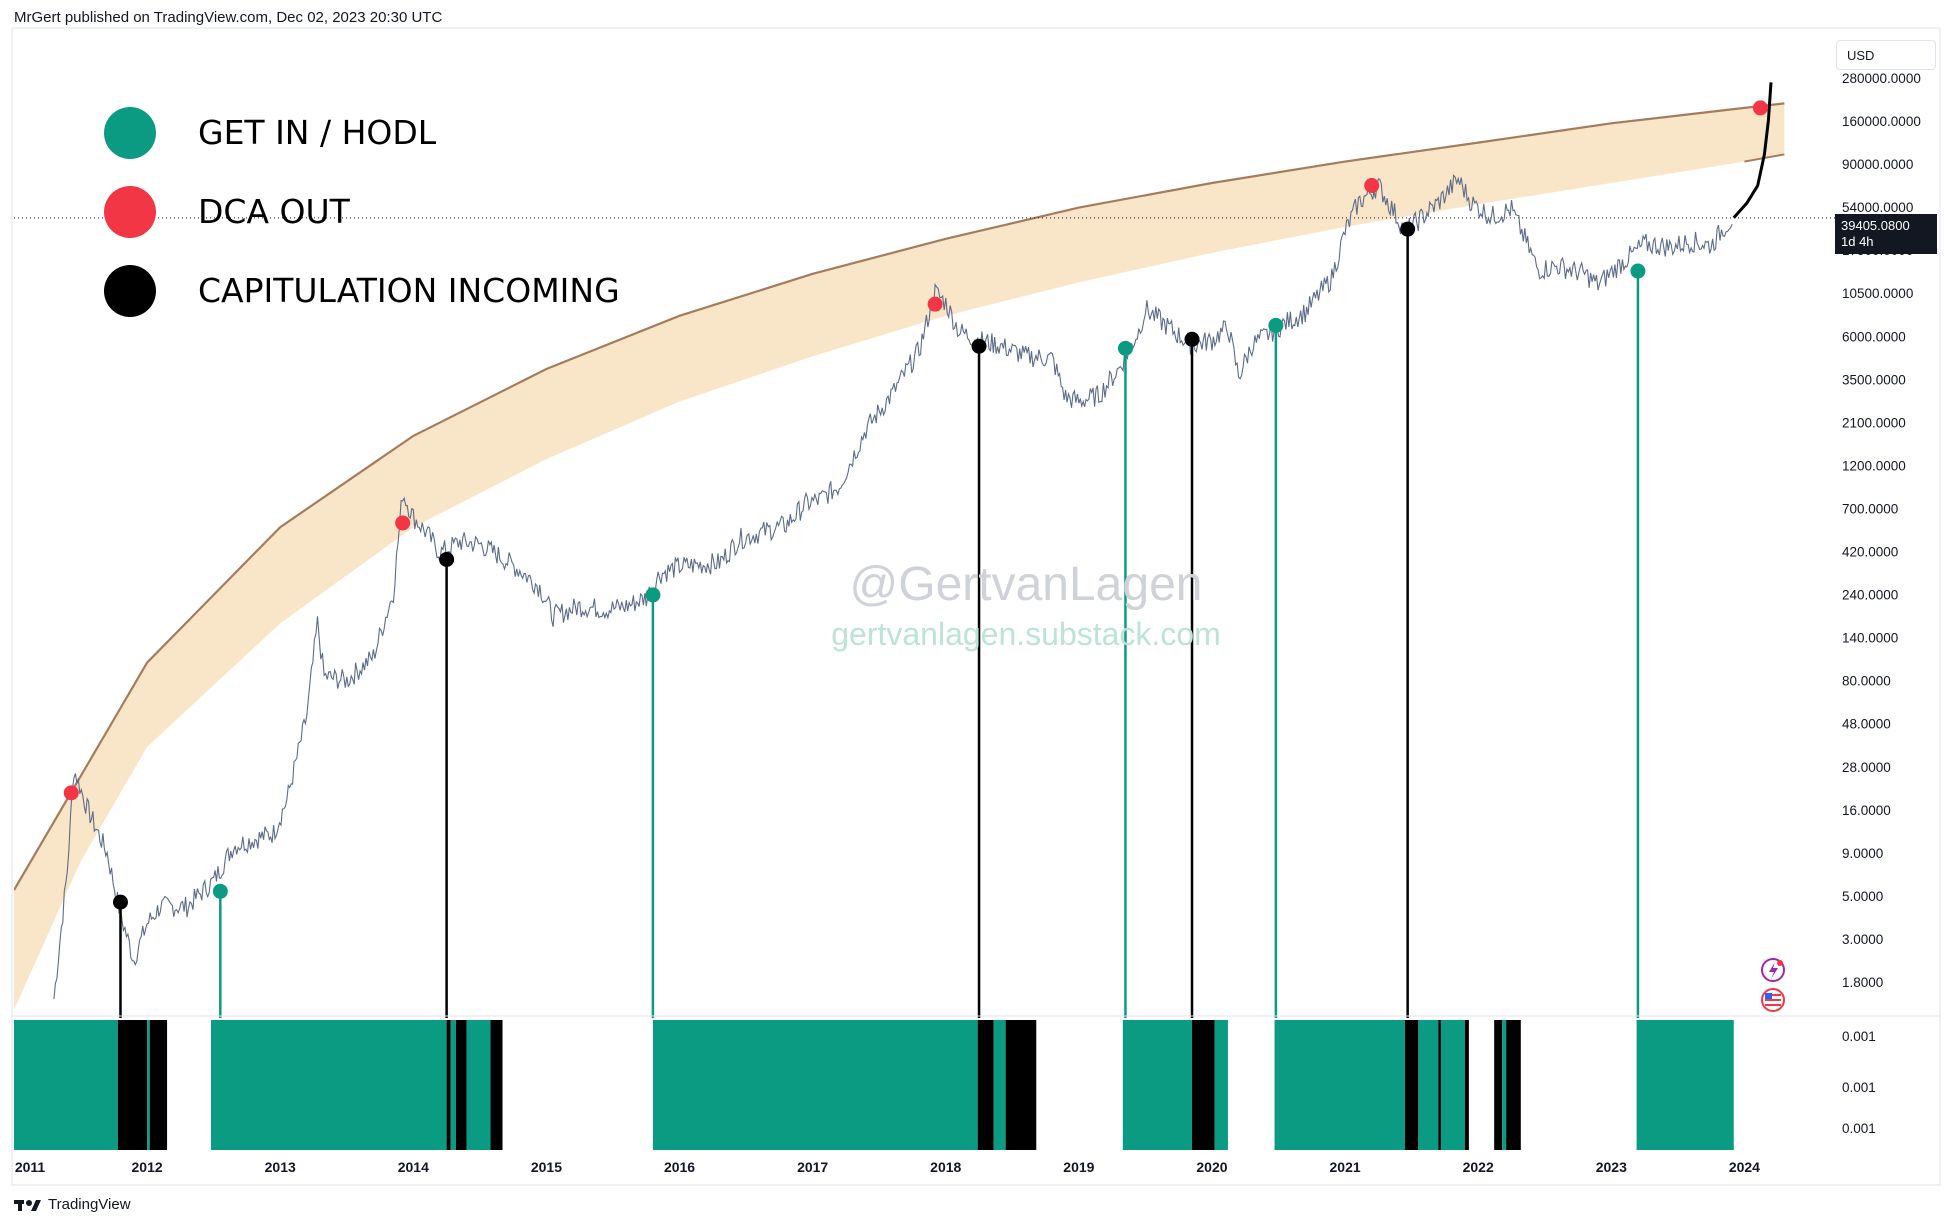 This screenshot has height=1225, width=1946. Describe the element at coordinates (546, 1167) in the screenshot. I see `time-axis-label: 2015` at that location.